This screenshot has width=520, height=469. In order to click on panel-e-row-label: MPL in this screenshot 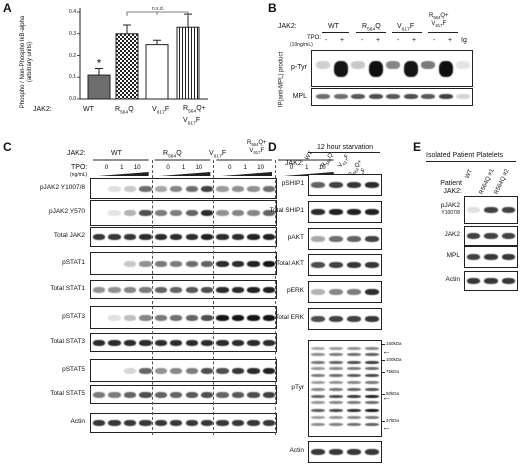, I will do `click(453, 255)`.